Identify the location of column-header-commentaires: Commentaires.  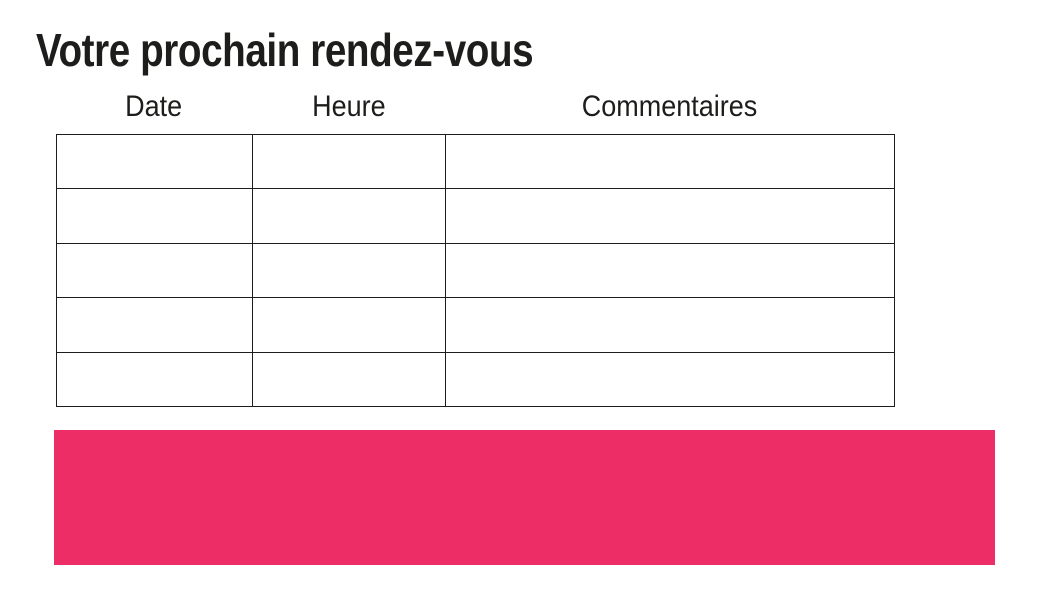
(669, 106).